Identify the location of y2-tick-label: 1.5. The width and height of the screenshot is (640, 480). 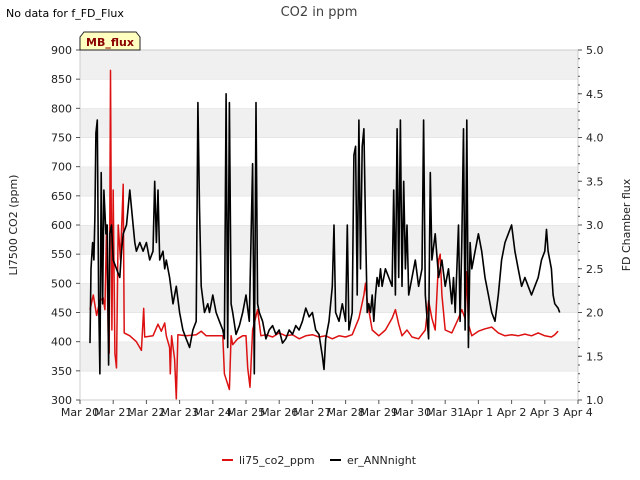
(595, 356).